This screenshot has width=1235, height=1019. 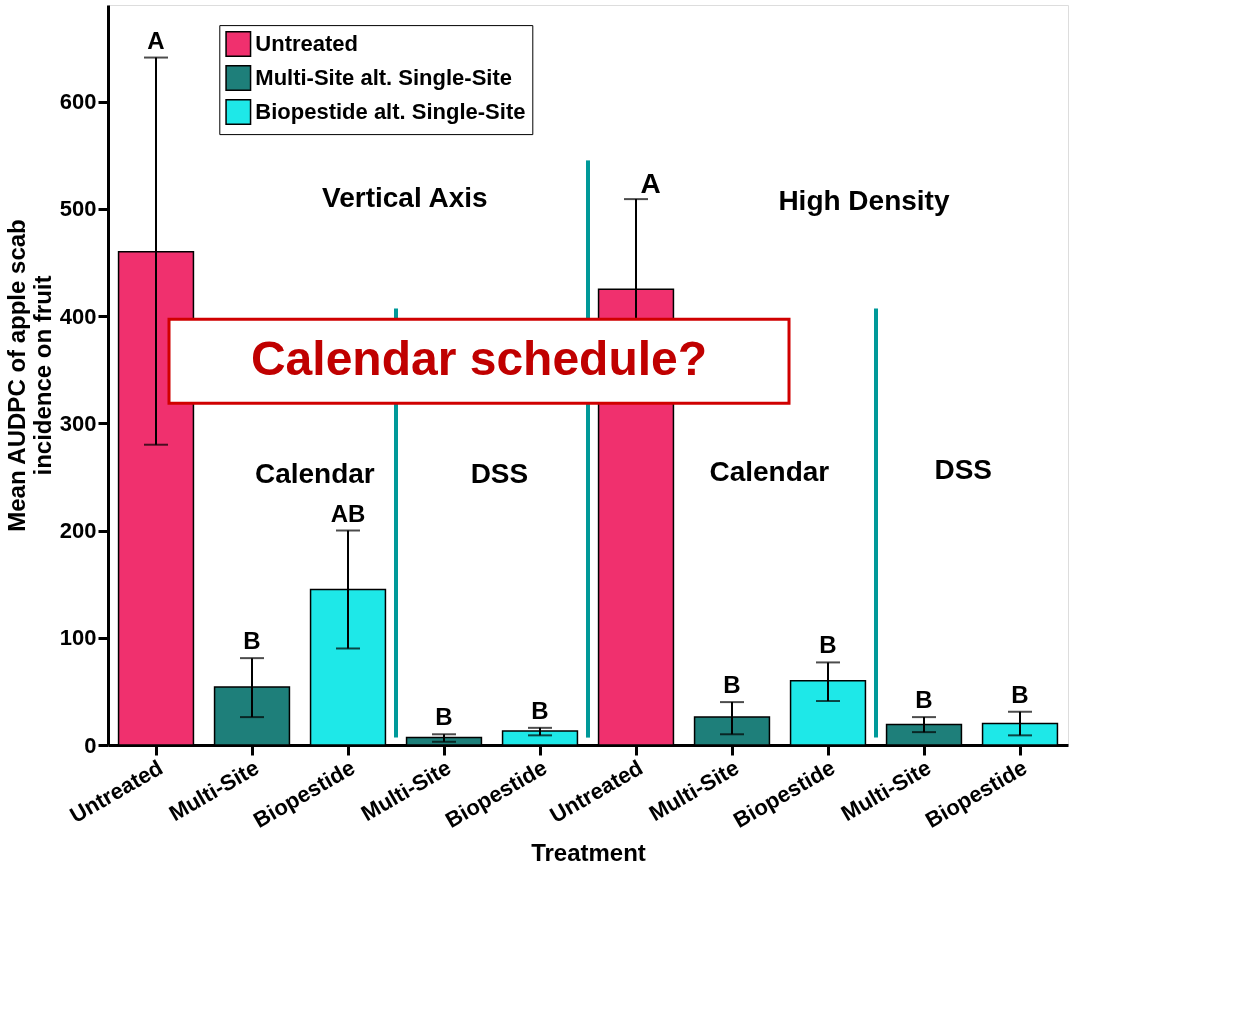 I want to click on data-label: AB, so click(x=348, y=513).